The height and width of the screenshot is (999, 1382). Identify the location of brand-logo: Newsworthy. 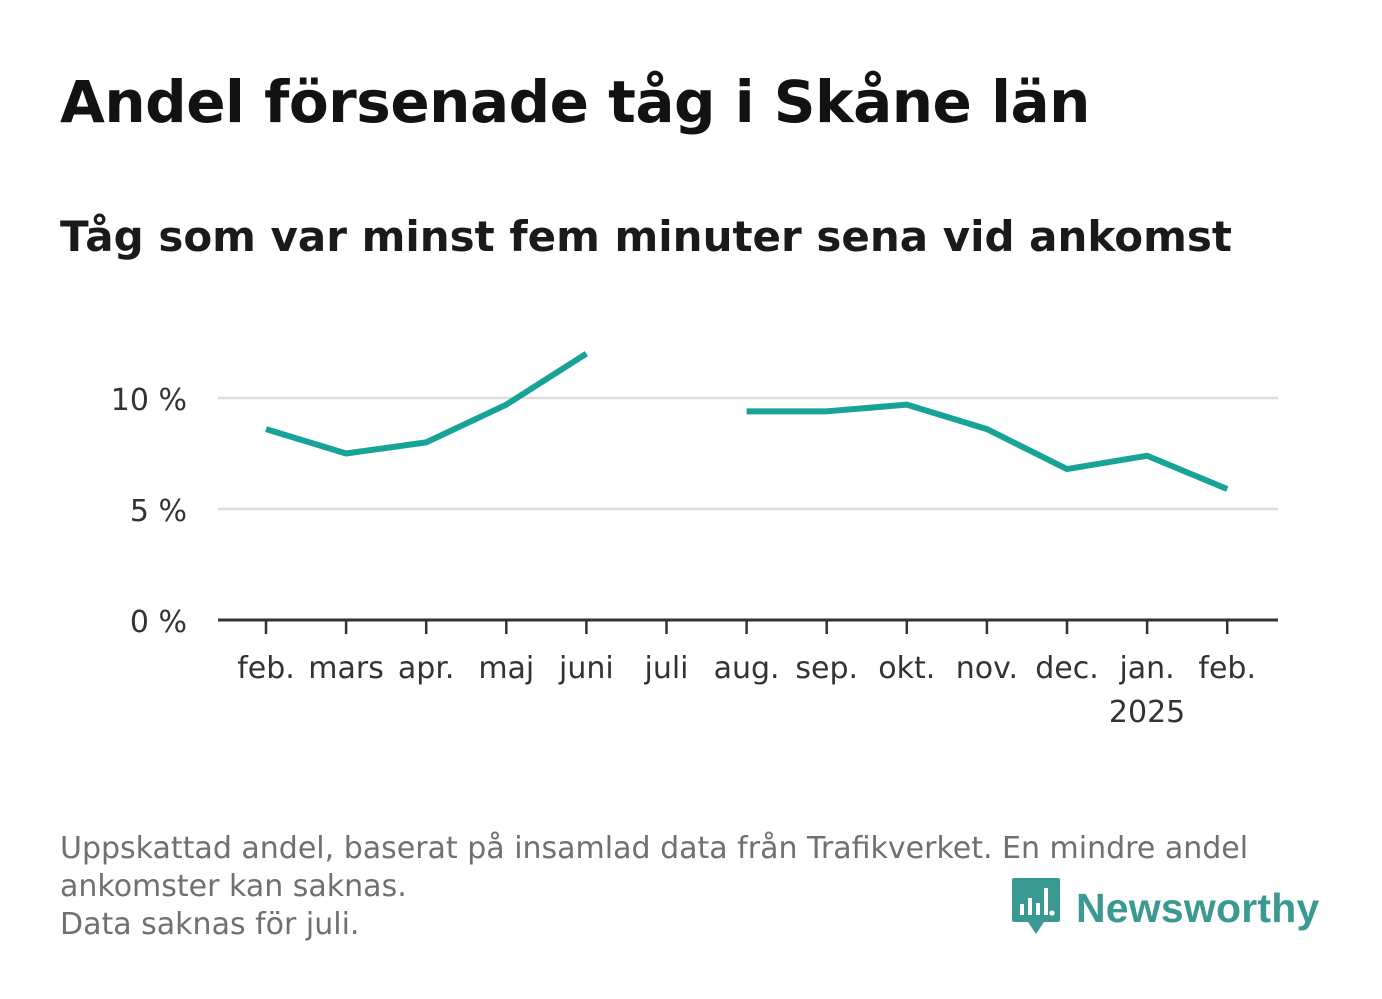
(1165, 908).